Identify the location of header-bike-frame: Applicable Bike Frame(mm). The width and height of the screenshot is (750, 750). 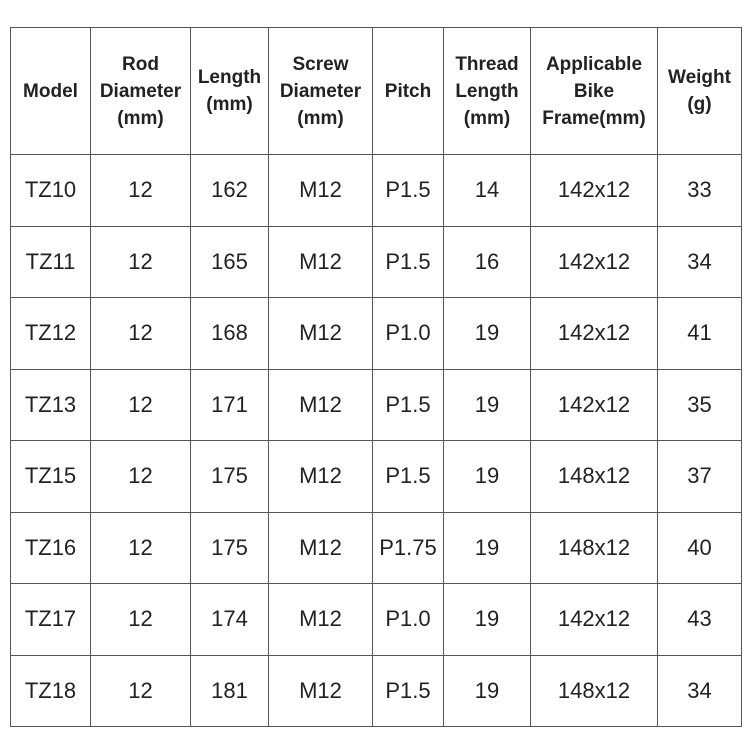
(594, 91).